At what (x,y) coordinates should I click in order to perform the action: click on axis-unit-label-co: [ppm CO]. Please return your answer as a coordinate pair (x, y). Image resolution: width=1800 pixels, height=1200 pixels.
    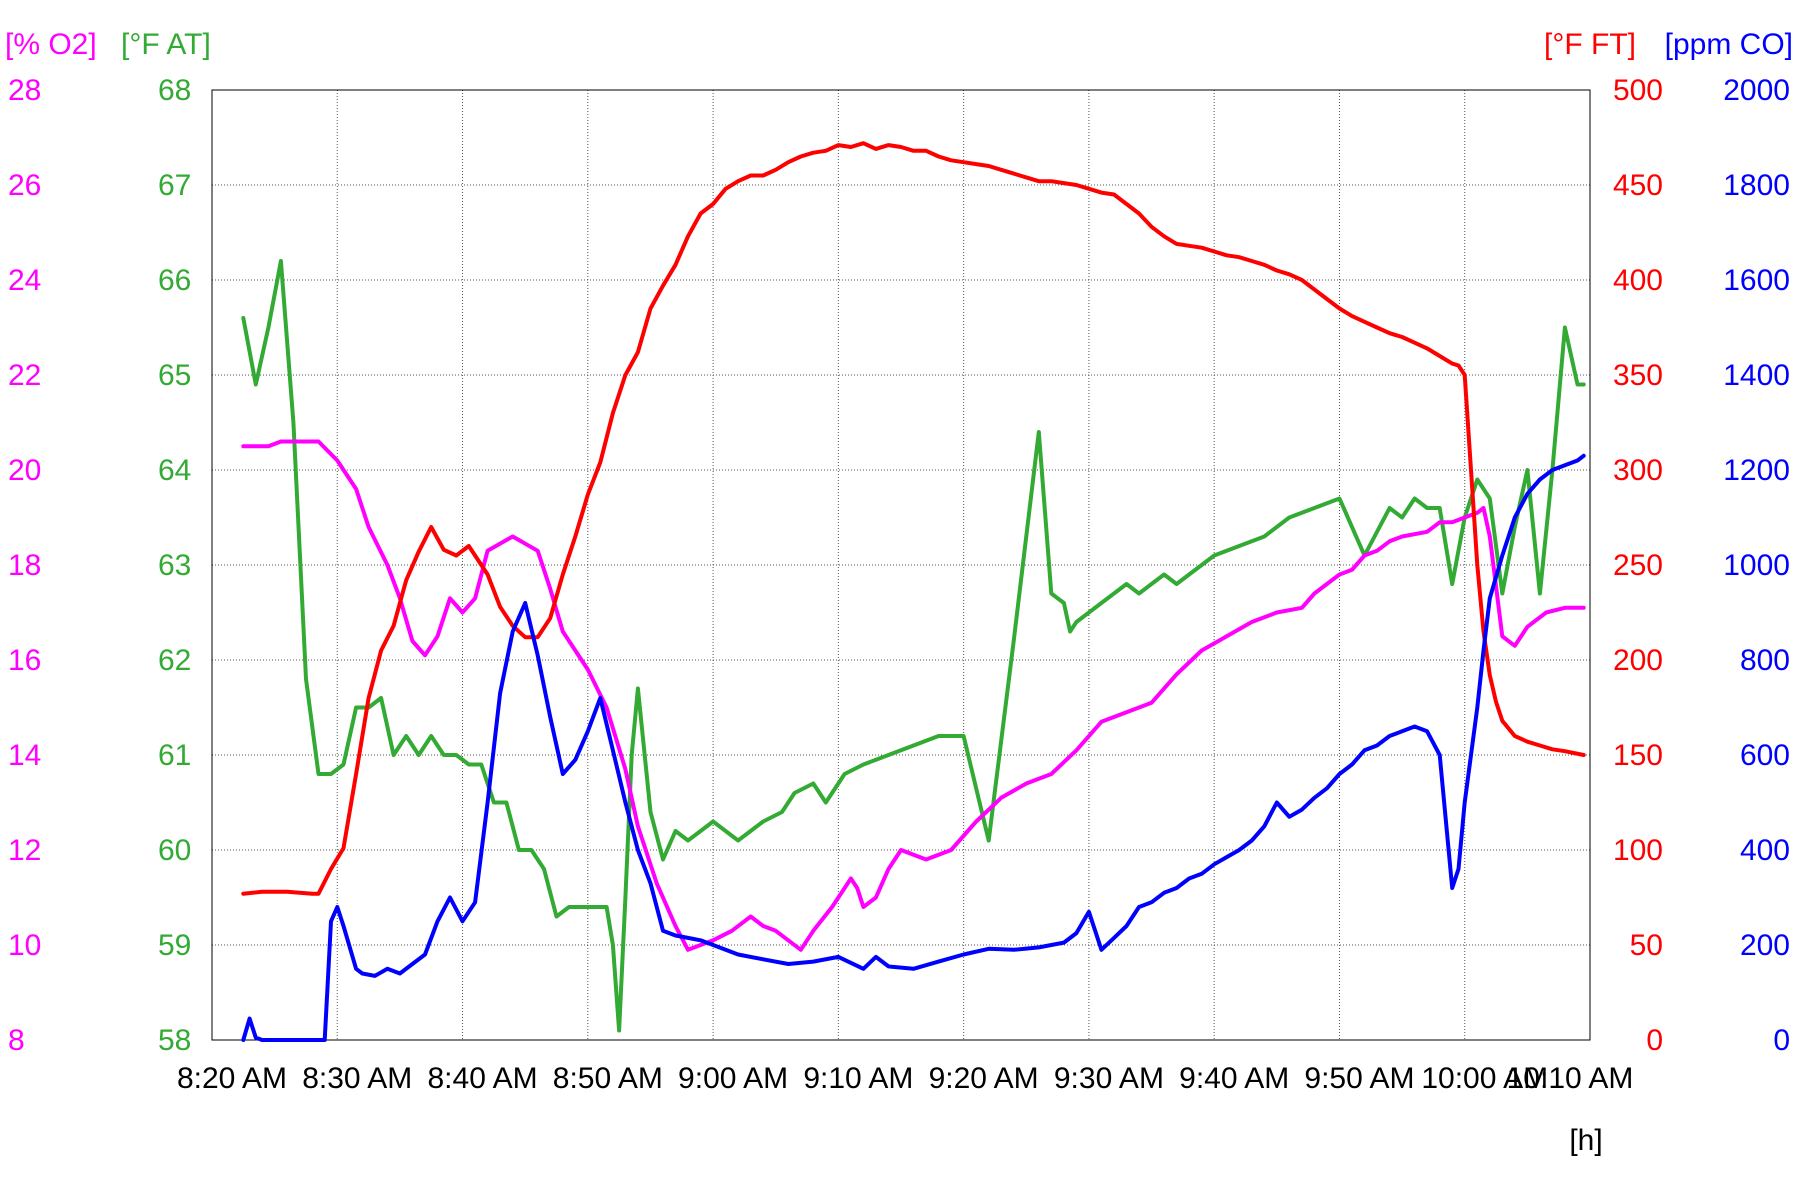
    Looking at the image, I should click on (1729, 44).